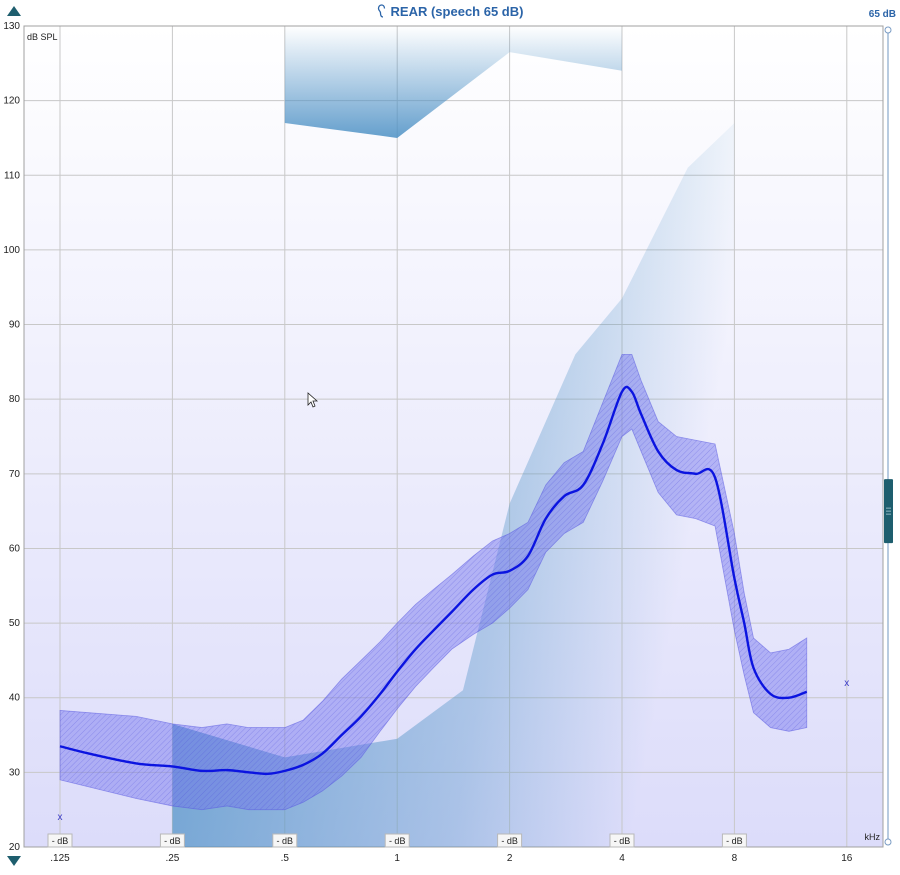  I want to click on y-tick-label: 130, so click(11, 26).